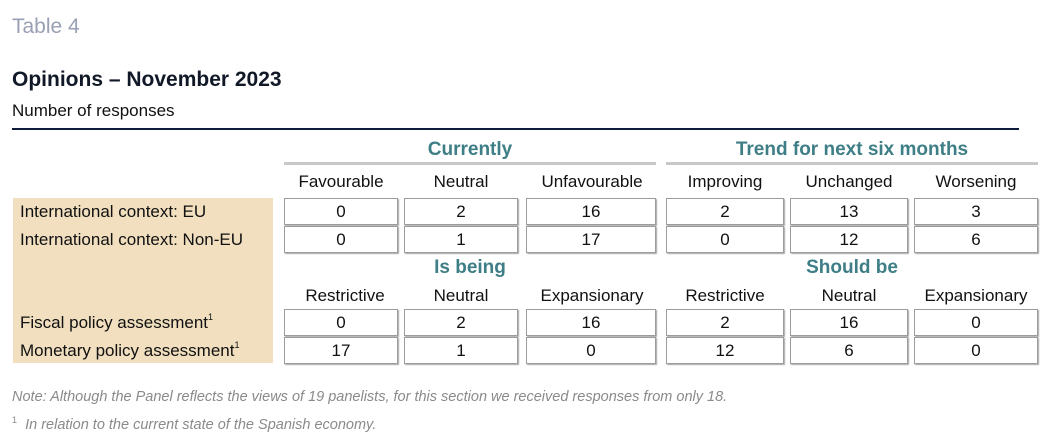 The image size is (1052, 447). What do you see at coordinates (132, 239) in the screenshot?
I see `row-label: International context: Non-EU` at bounding box center [132, 239].